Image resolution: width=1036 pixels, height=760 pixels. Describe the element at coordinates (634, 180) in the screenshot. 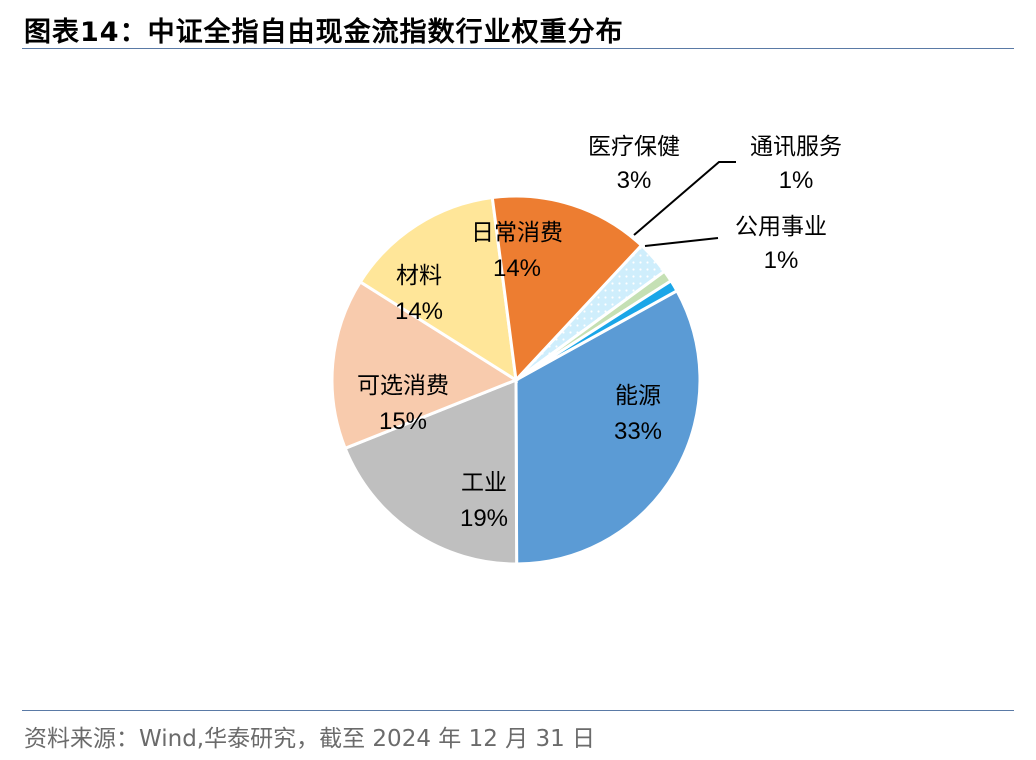

I see `slice-percent-label: 3%` at that location.